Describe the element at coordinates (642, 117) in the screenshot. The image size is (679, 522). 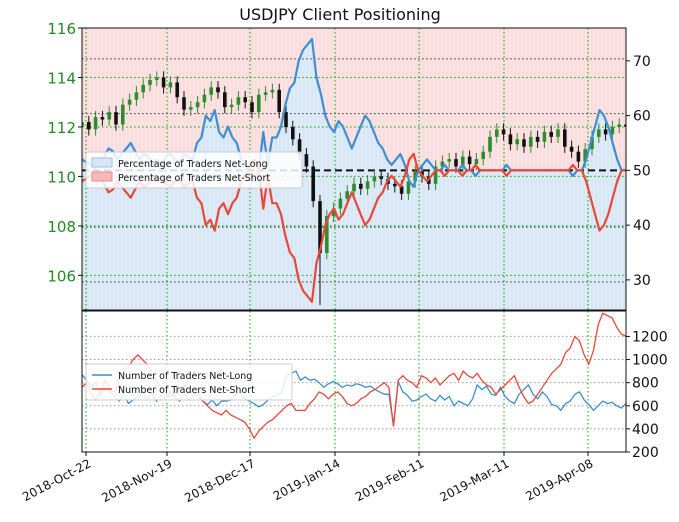
I see `percent-tick-label: 60` at that location.